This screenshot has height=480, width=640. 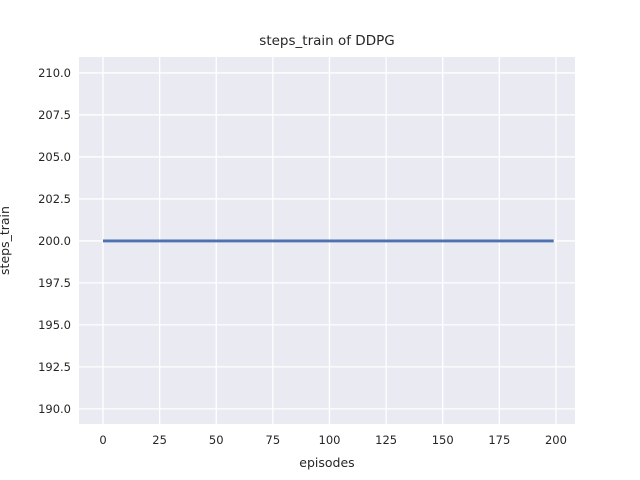 I want to click on y-tick-label: 205.0, so click(x=54, y=156).